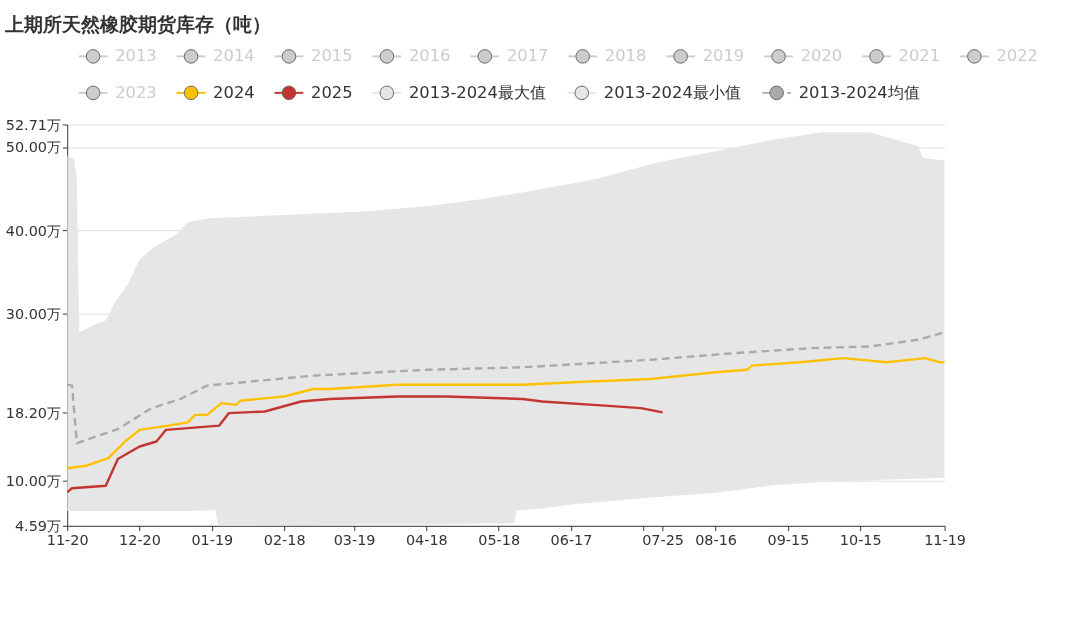  What do you see at coordinates (234, 92) in the screenshot?
I see `legend-label: 2024` at bounding box center [234, 92].